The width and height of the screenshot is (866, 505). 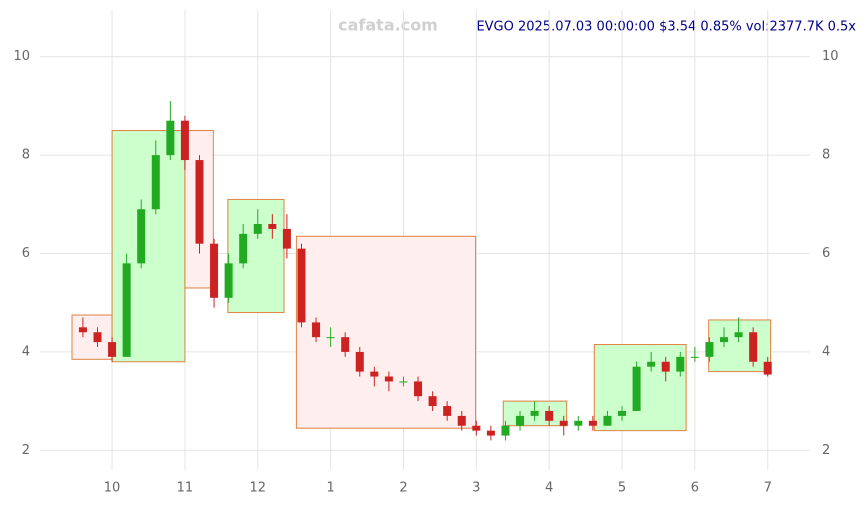 What do you see at coordinates (768, 488) in the screenshot?
I see `x-tick-label: 7` at bounding box center [768, 488].